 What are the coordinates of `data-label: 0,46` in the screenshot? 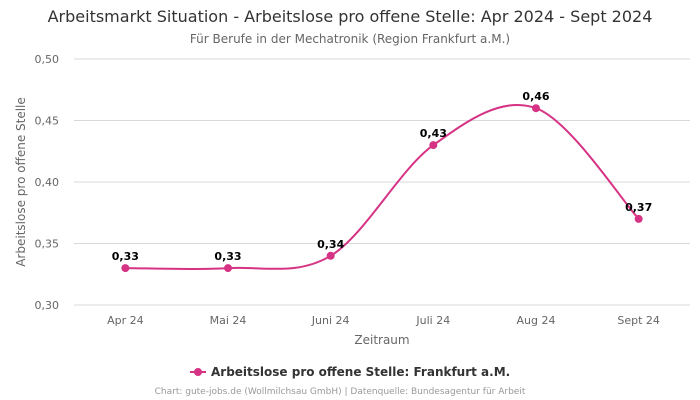 It's located at (535, 96).